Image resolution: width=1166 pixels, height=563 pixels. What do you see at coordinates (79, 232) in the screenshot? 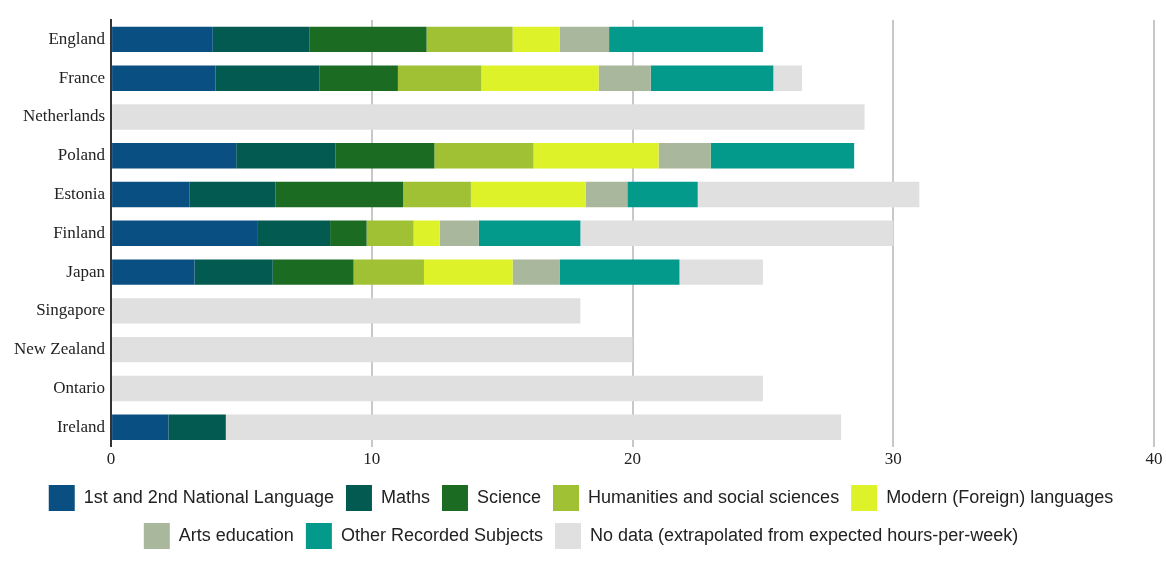
I see `y-tick-label: Finland` at bounding box center [79, 232].